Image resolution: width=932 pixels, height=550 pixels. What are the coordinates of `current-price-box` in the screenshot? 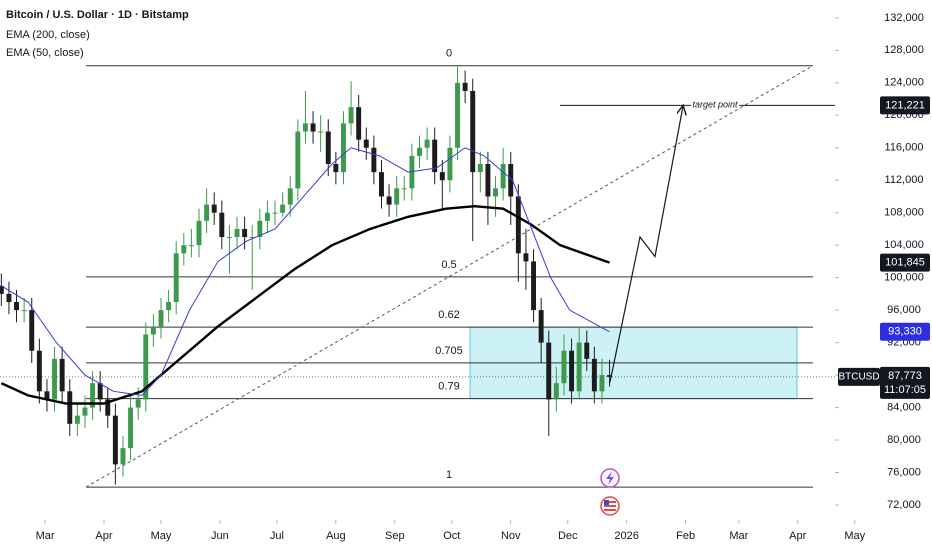 It's located at (905, 382).